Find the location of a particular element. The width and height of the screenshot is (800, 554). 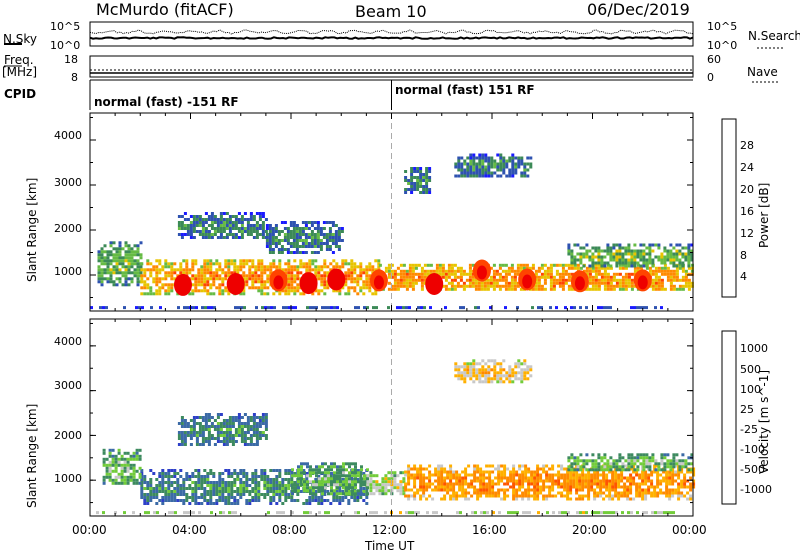

cpid-segment-2: normal (fast) 151 RF is located at coordinates (465, 90).